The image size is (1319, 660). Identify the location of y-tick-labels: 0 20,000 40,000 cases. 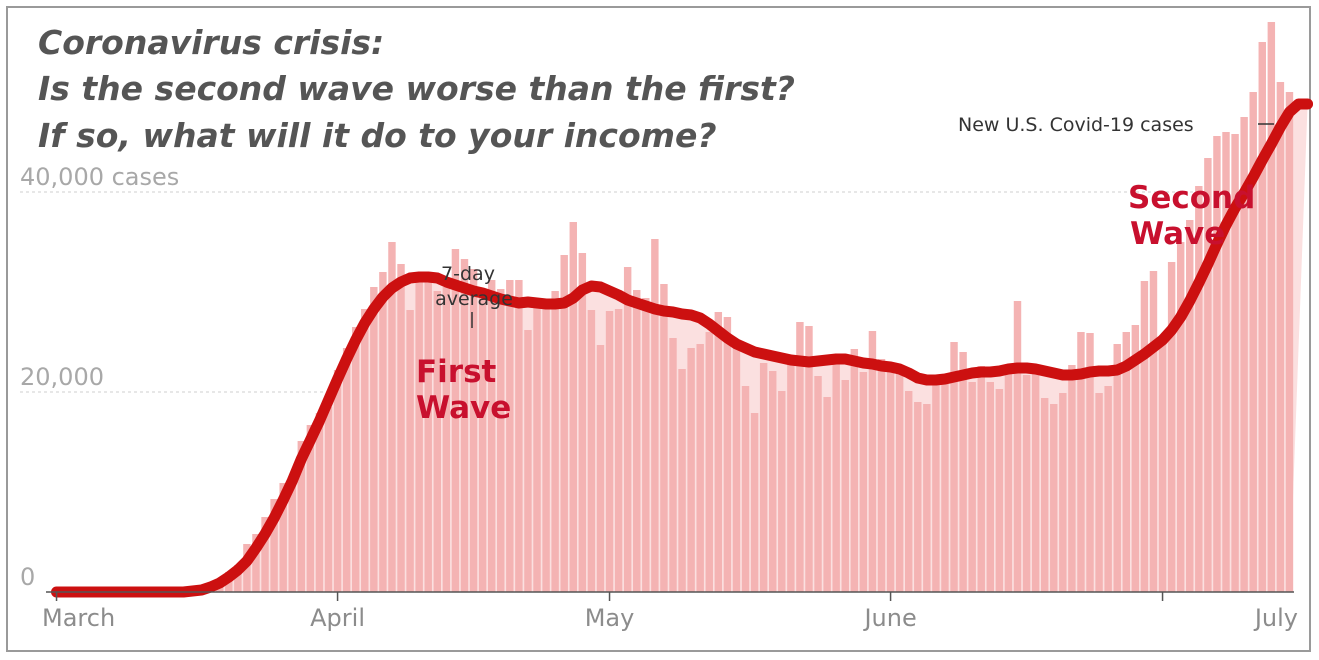
(99, 377).